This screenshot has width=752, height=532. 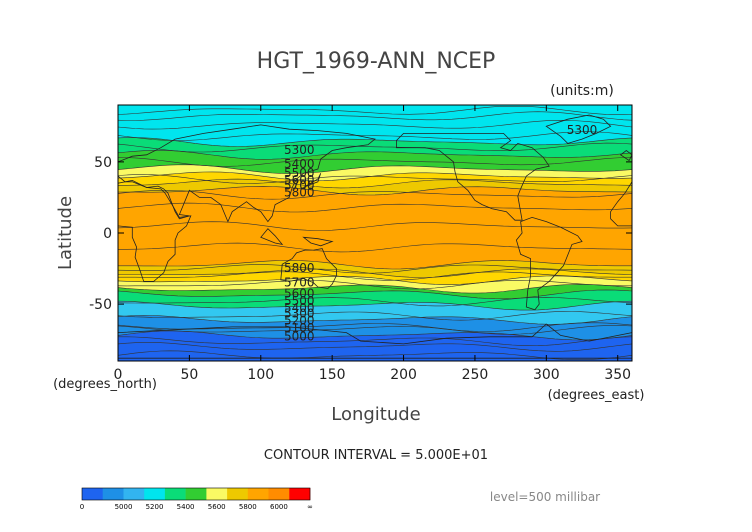 What do you see at coordinates (299, 328) in the screenshot?
I see `contour-label: 5100` at bounding box center [299, 328].